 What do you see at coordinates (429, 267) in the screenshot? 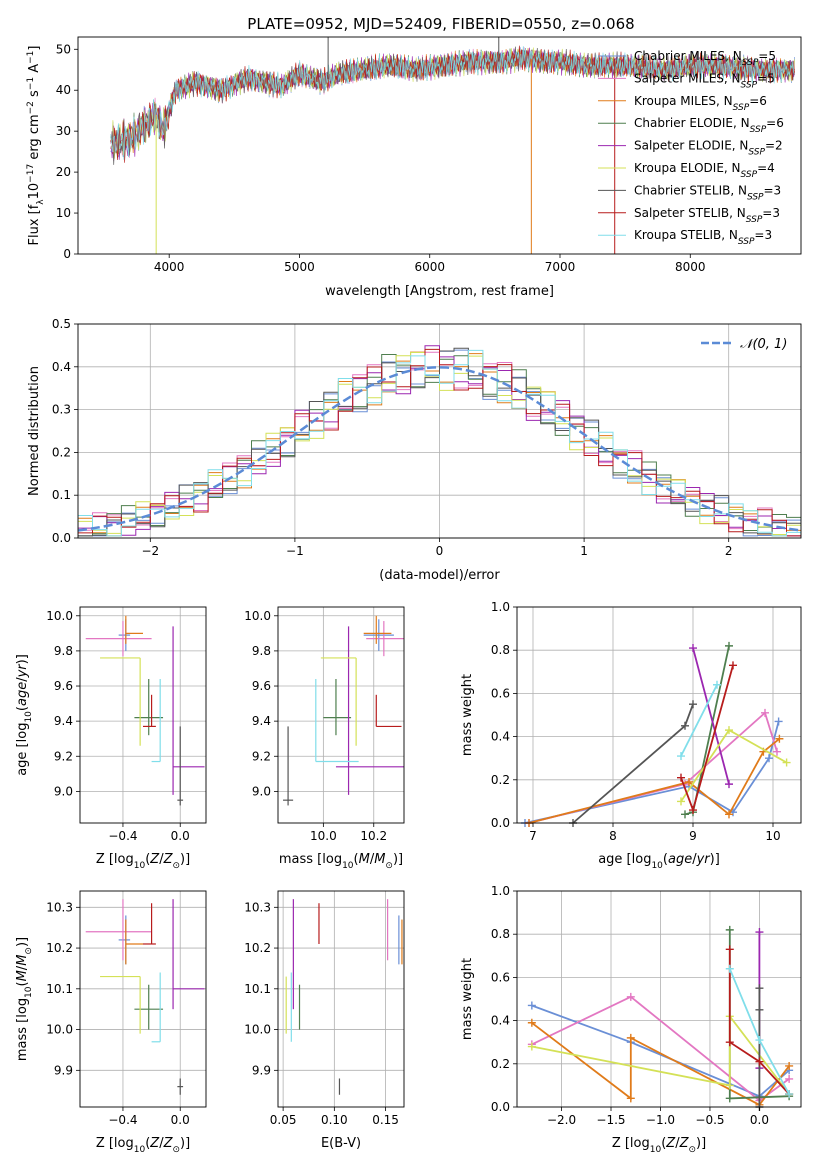
I see `x-tick-label: 6000` at bounding box center [429, 267].